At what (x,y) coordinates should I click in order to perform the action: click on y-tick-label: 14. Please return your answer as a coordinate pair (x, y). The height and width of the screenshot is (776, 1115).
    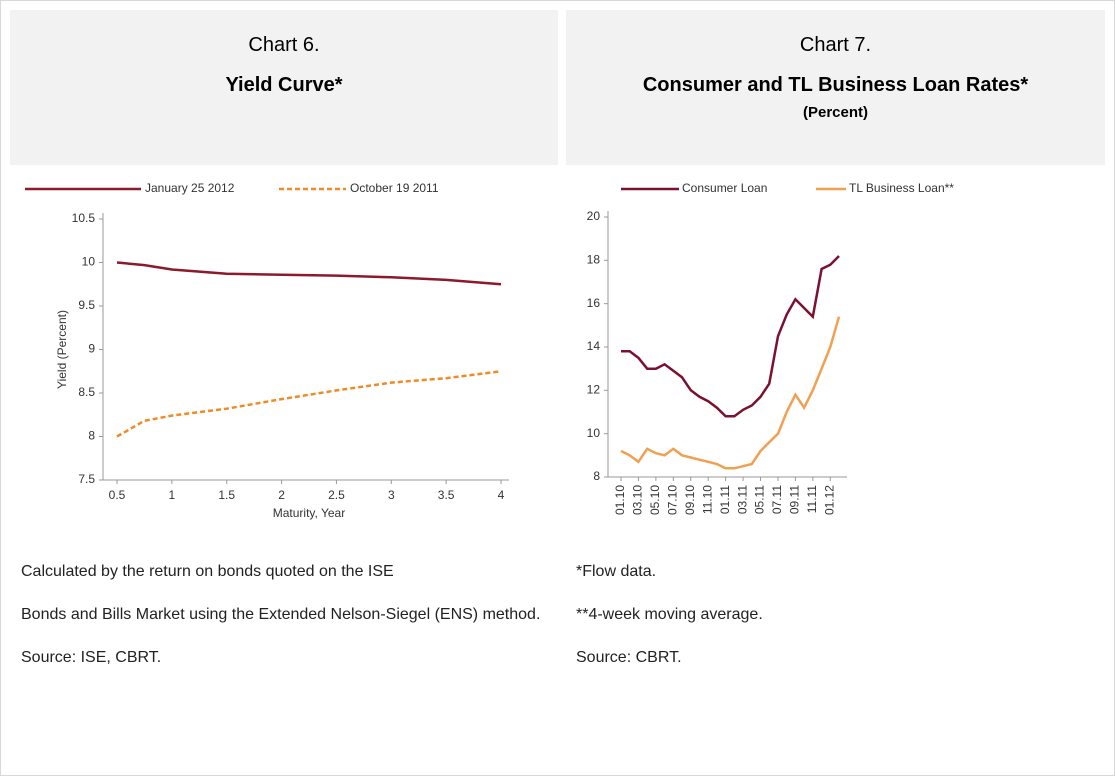
    Looking at the image, I should click on (594, 346).